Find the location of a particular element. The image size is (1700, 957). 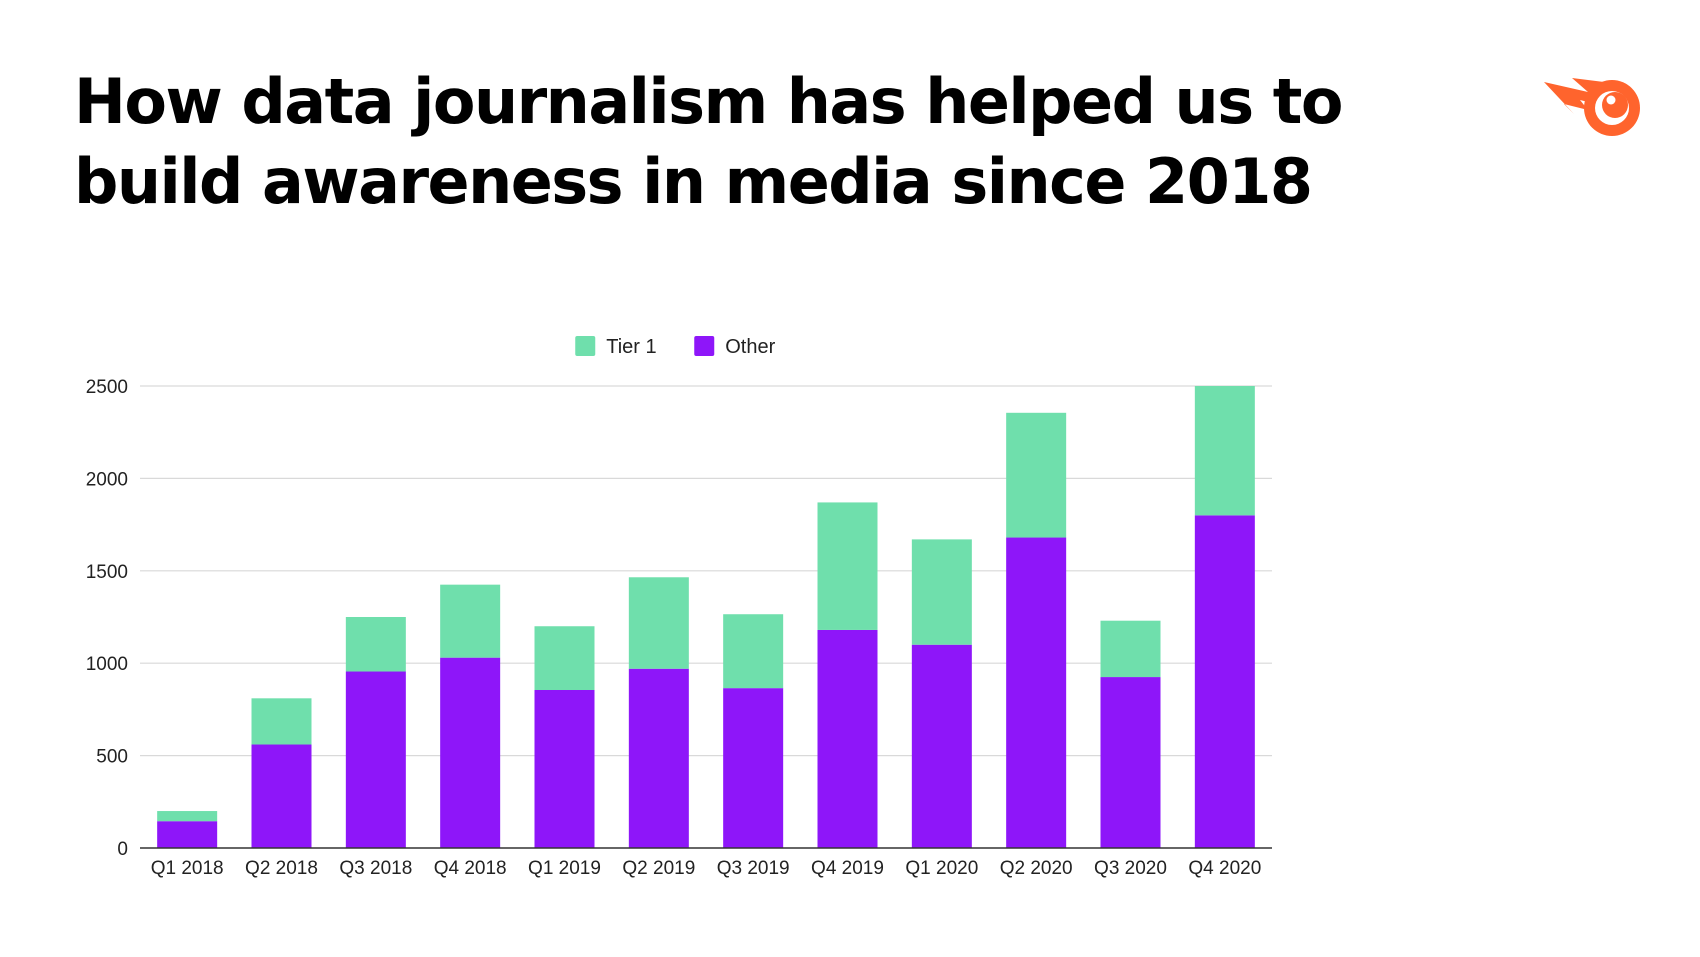

y-tick-label: 1500 is located at coordinates (107, 572).